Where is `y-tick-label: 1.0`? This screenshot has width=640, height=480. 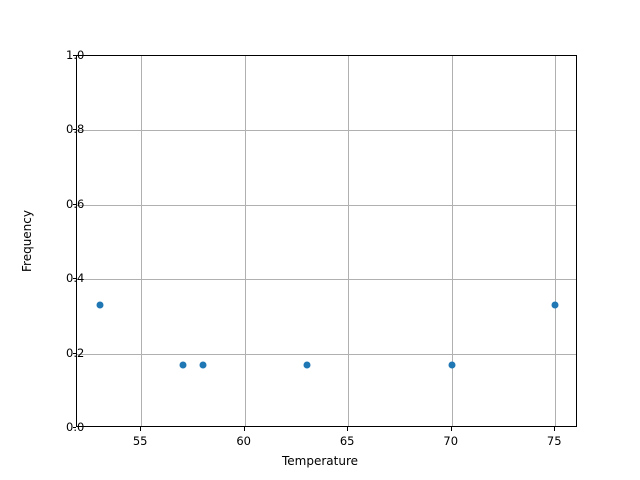 y-tick-label: 1.0 is located at coordinates (75, 55).